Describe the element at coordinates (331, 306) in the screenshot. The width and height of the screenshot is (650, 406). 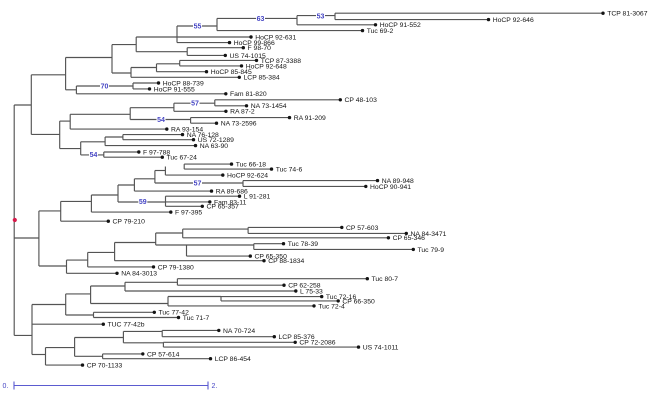
I see `svg-text: Tuc 72-4` at that location.